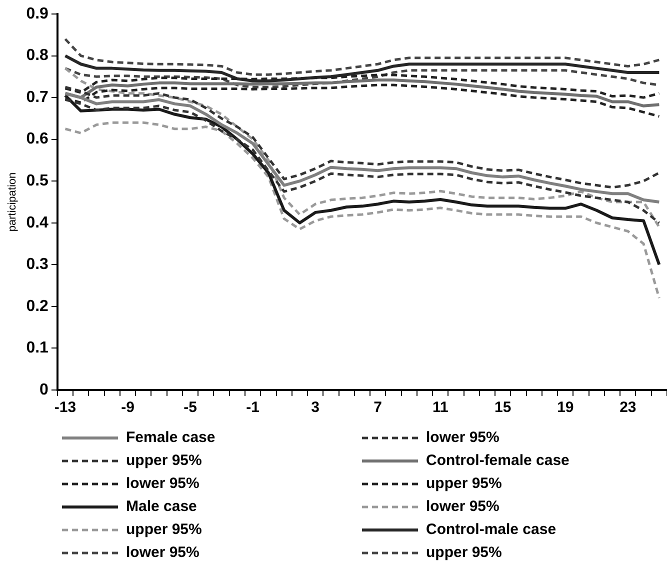  I want to click on line-series, so click(362, 57).